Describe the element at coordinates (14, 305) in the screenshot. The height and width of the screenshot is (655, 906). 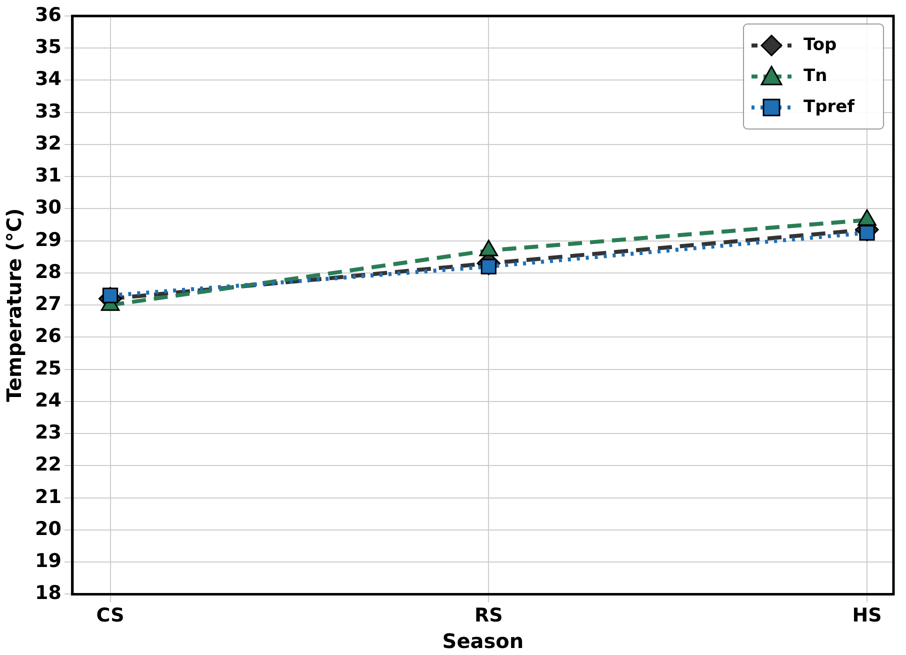
I see `y-axis-title: Temperature (°C)` at that location.